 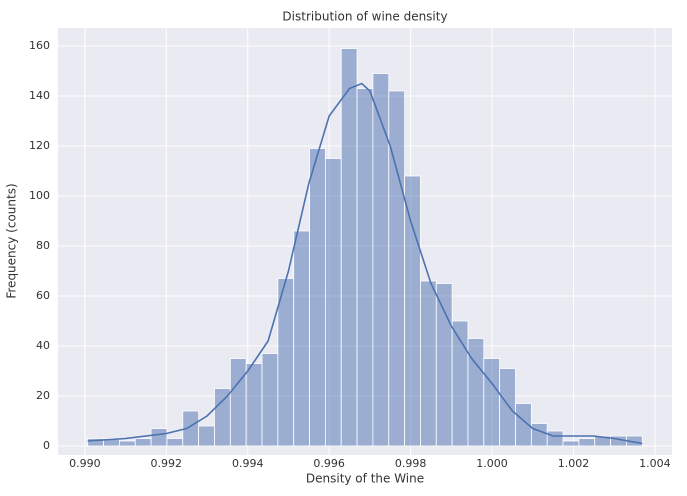 I want to click on y-tick-label: 40, so click(x=43, y=345).